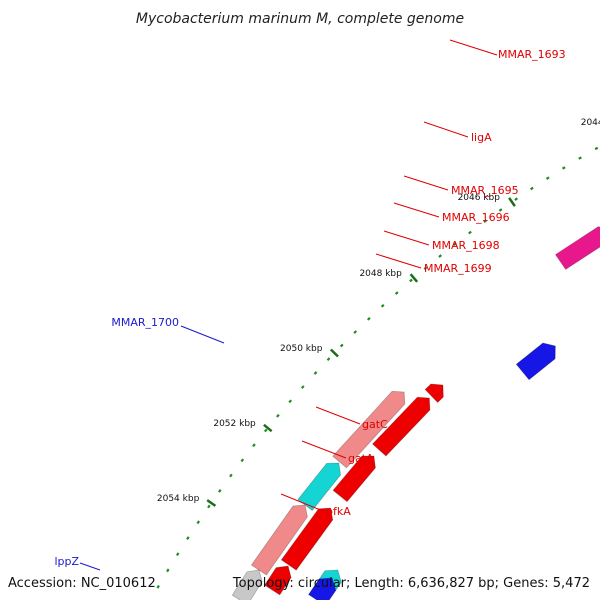  Describe the element at coordinates (300, 19) in the screenshot. I see `map-title: Mycobacterium marinum M, complete genome` at that location.